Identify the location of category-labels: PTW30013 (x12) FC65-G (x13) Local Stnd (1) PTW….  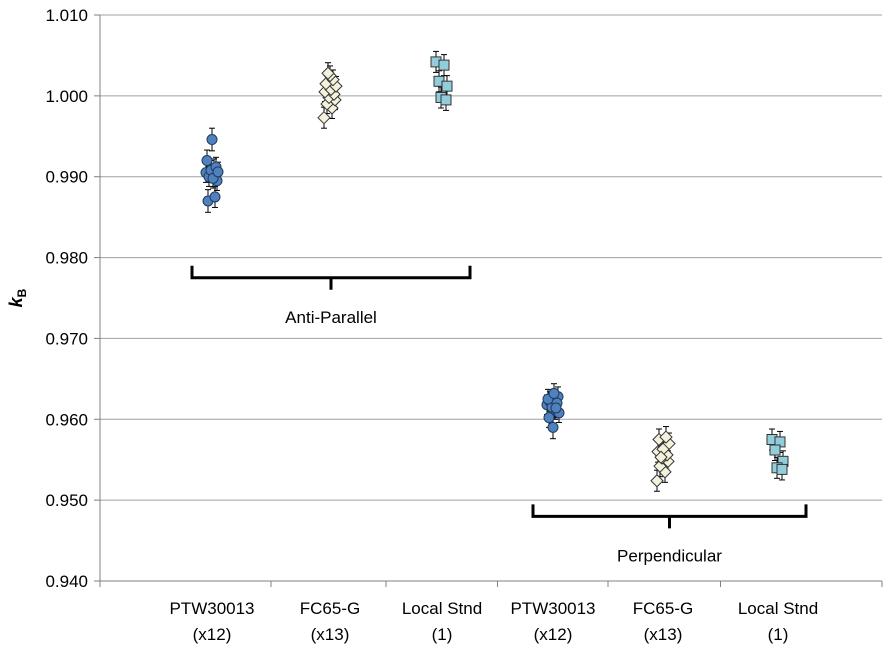
(491, 612).